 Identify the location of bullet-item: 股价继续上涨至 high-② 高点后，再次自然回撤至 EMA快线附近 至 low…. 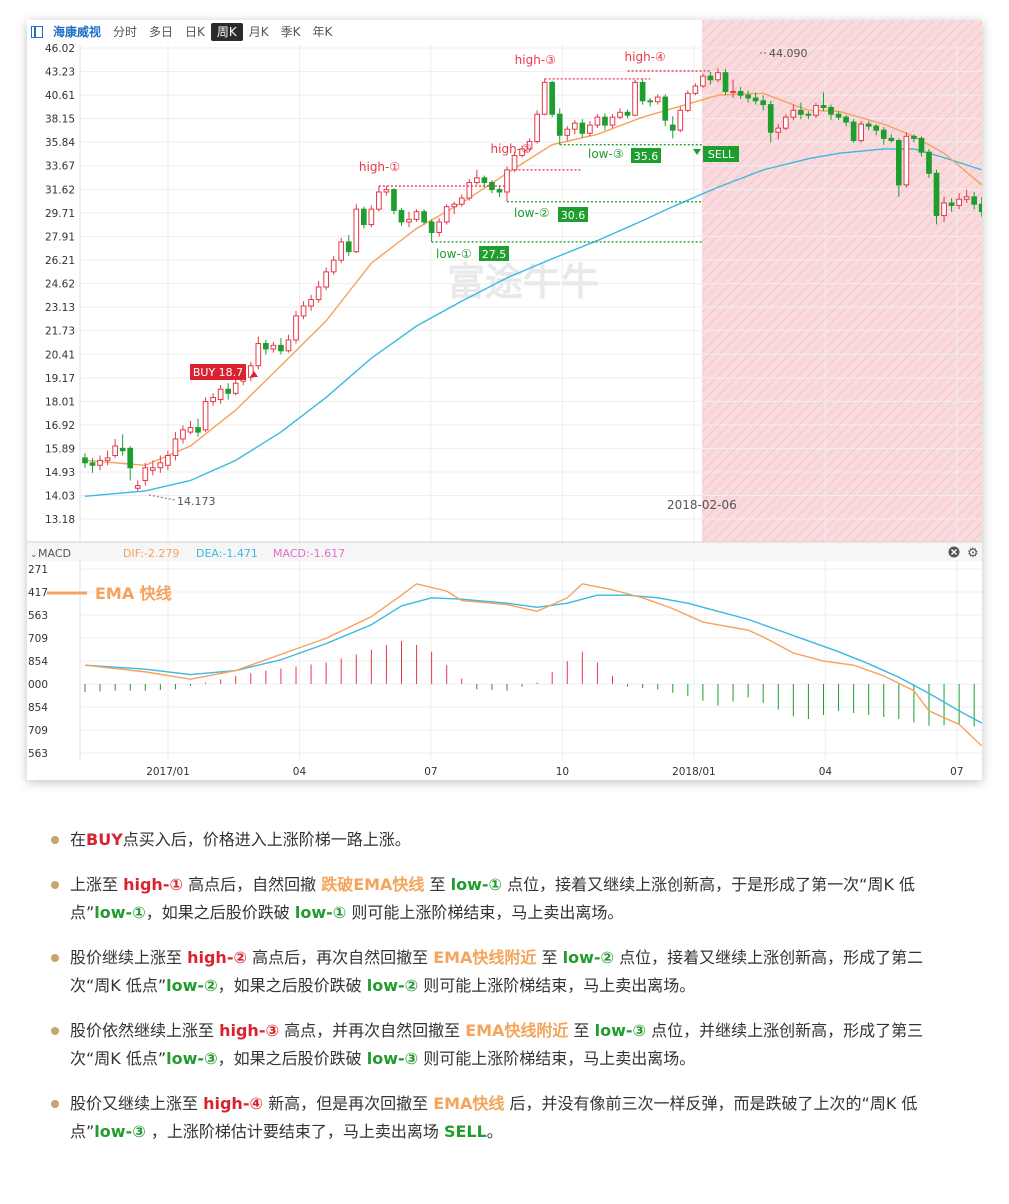
(498, 972).